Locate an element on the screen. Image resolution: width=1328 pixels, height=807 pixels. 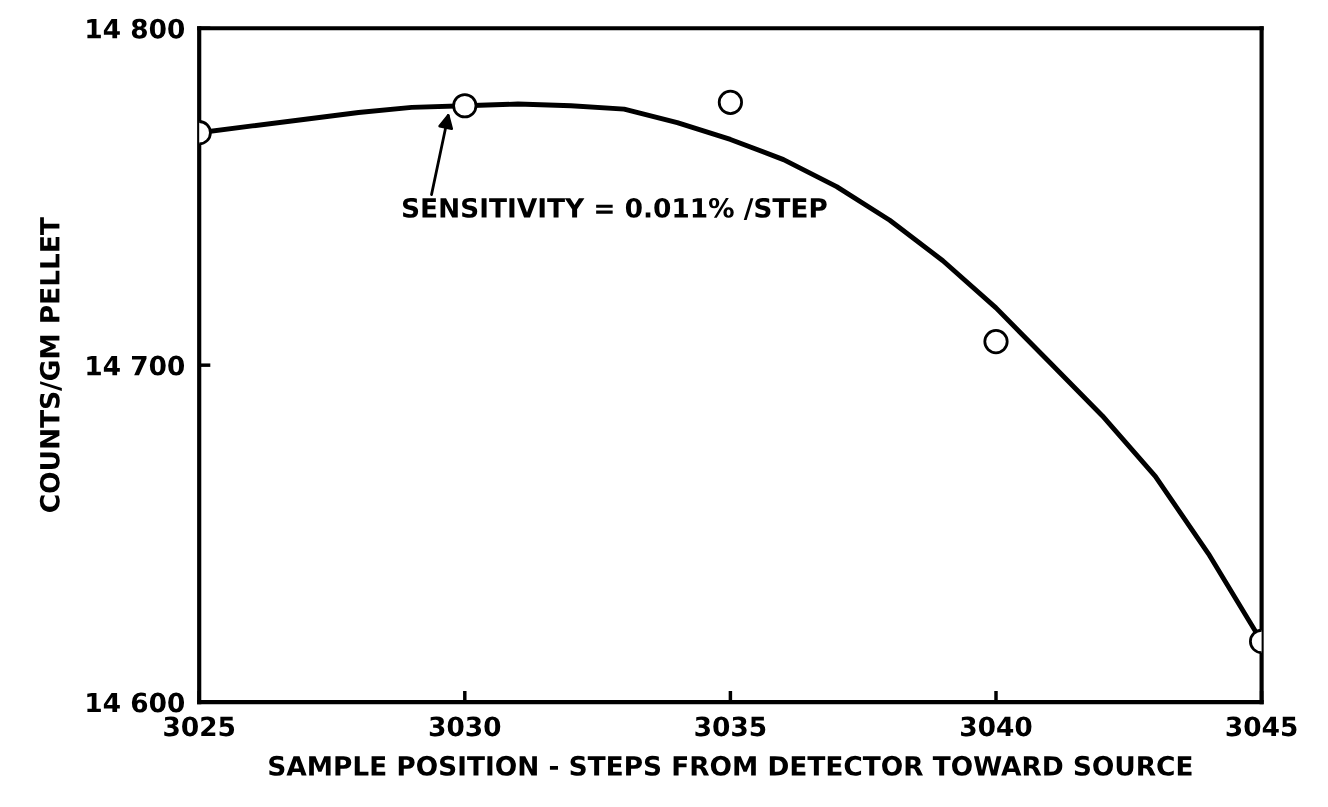
y-axis-title: COUNTS/GM PELLET is located at coordinates (50, 364).